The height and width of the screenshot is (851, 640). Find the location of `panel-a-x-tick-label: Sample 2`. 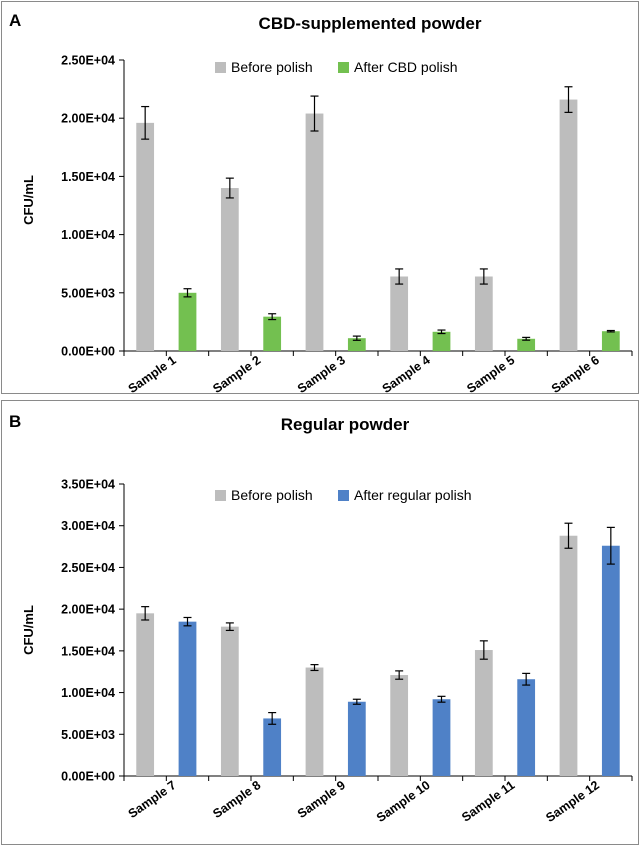

panel-a-x-tick-label: Sample 2 is located at coordinates (236, 374).